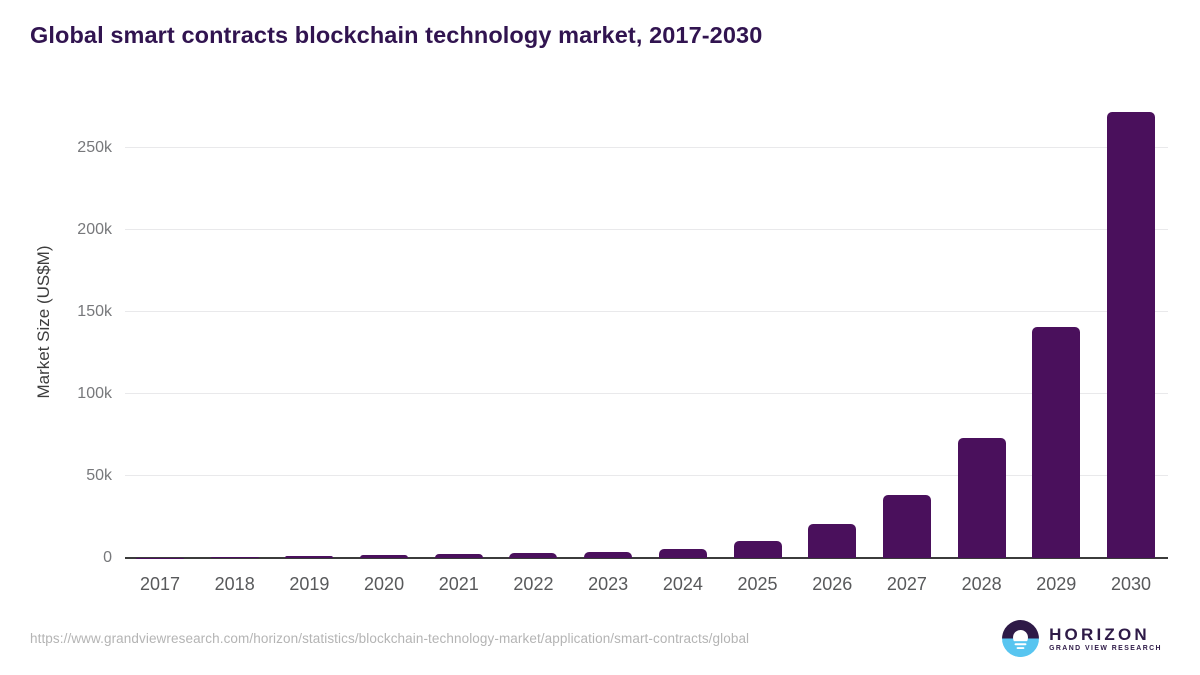 The image size is (1200, 675). I want to click on logo-name: HORIZON, so click(1099, 634).